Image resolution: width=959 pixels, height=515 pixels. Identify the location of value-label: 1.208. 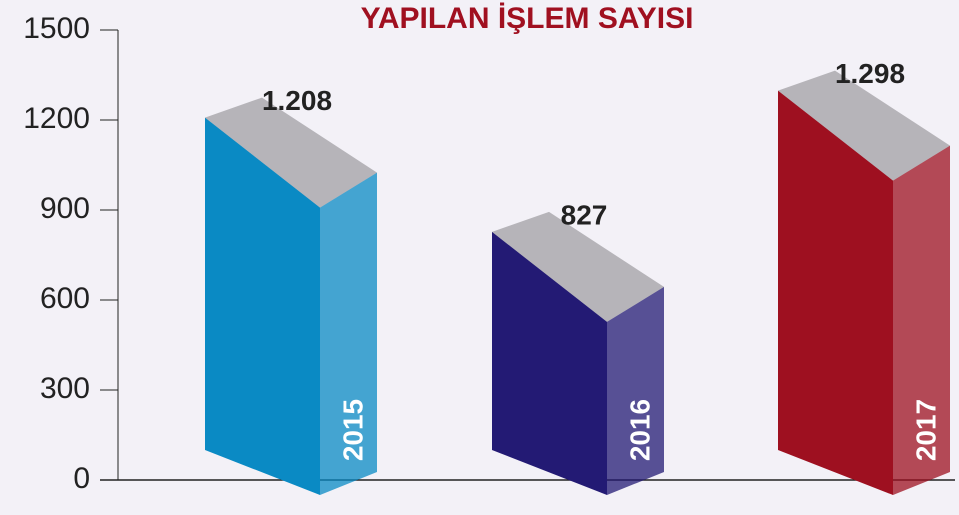
(297, 100).